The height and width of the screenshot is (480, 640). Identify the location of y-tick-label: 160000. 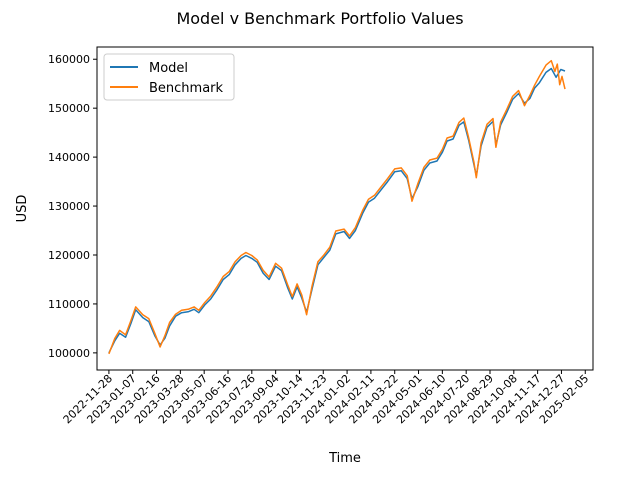
(69, 59).